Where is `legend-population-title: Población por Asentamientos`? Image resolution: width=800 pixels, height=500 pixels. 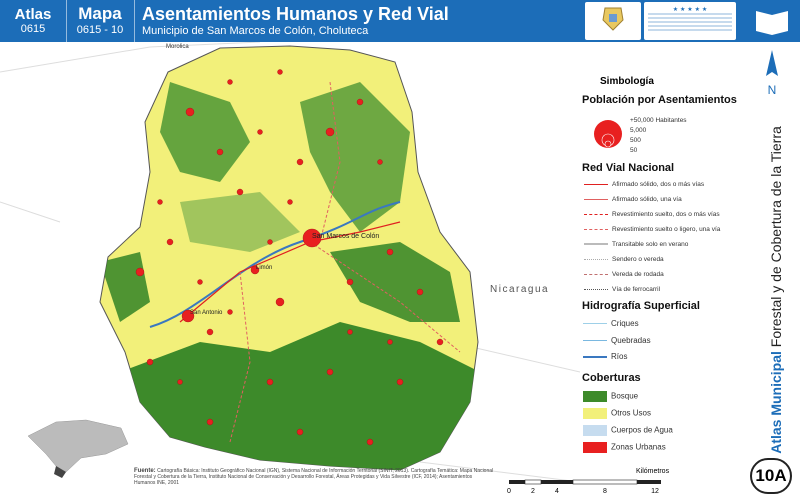 legend-population-title: Población por Asentamientos is located at coordinates (659, 100).